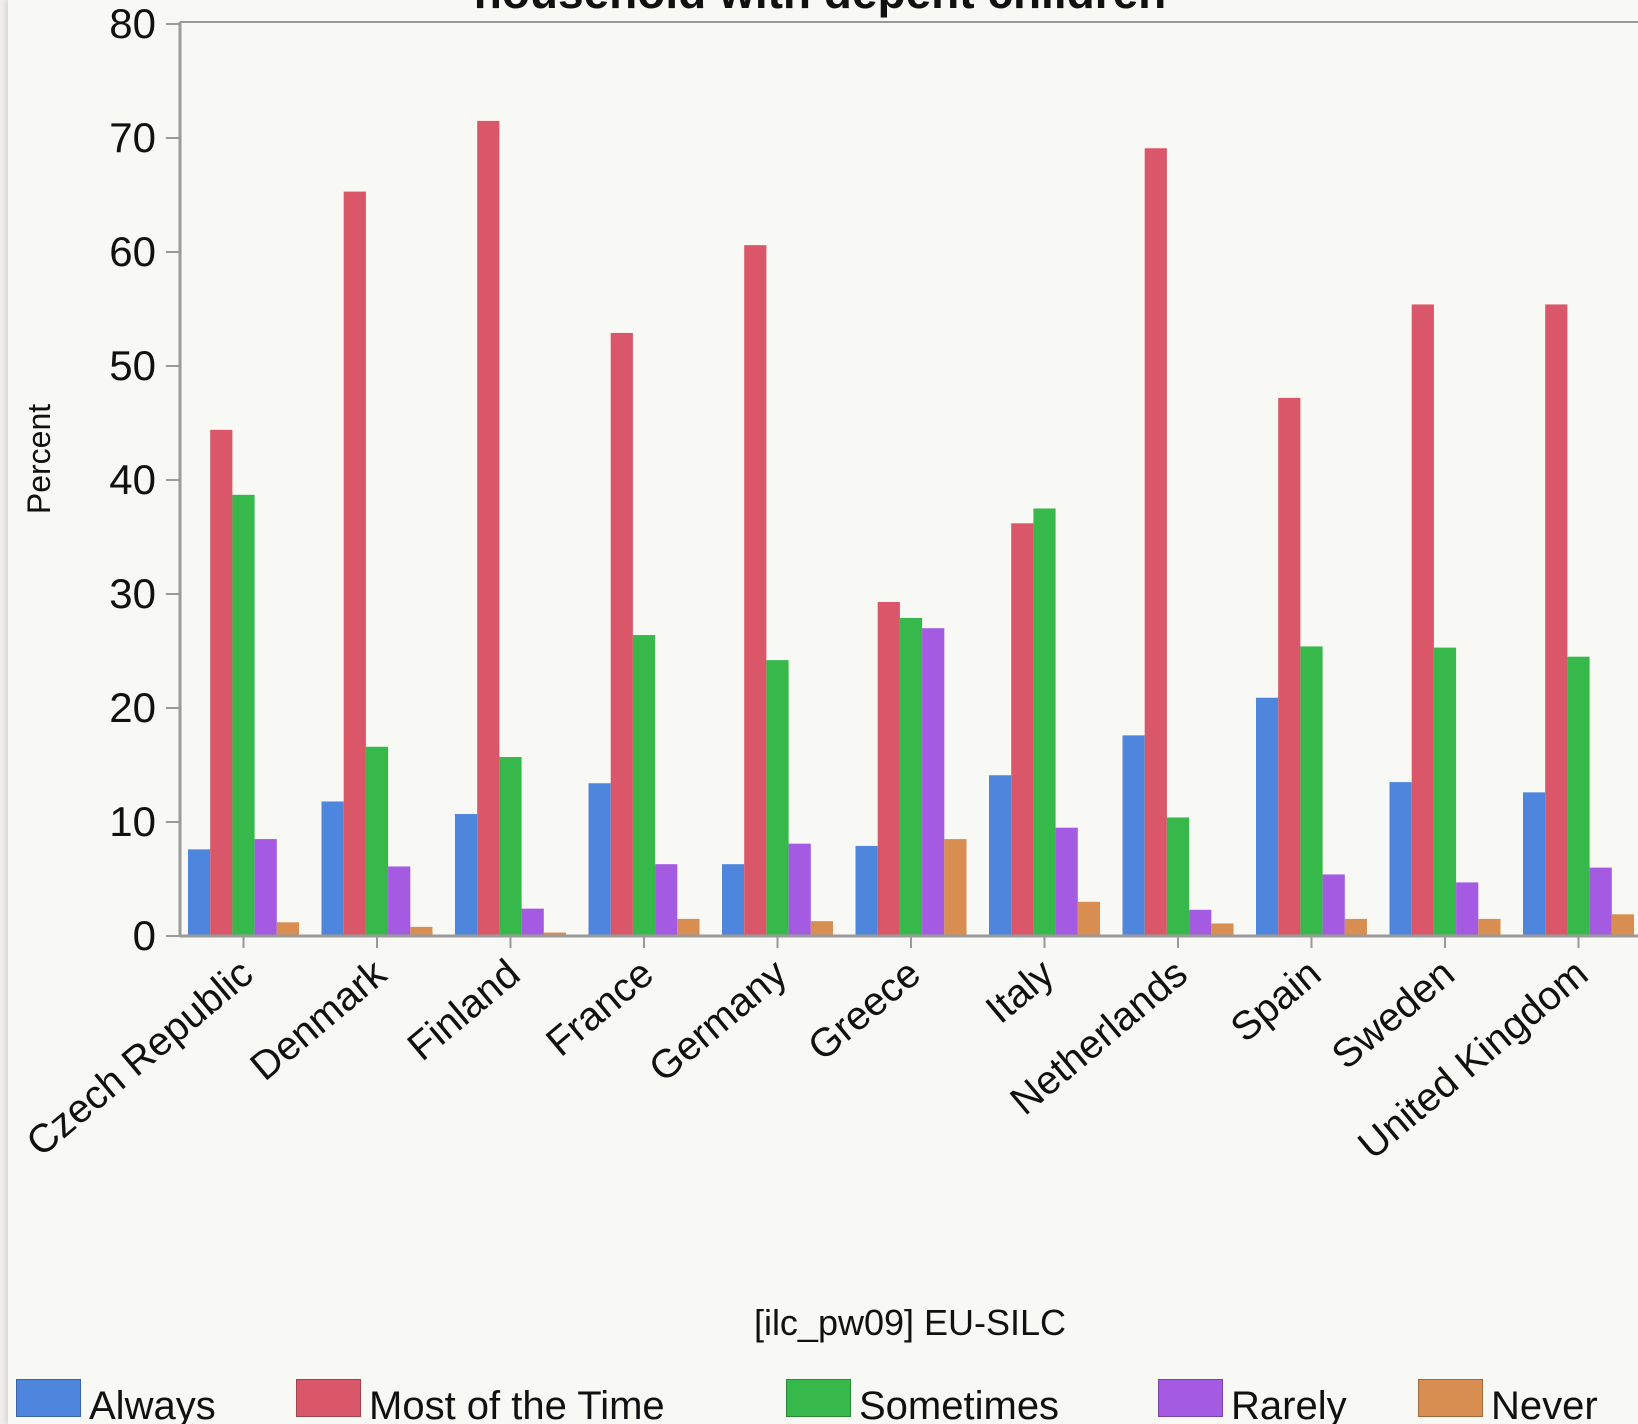 This screenshot has width=1638, height=1424. Describe the element at coordinates (1066, 881) in the screenshot. I see `bar-italy-rarely` at that location.